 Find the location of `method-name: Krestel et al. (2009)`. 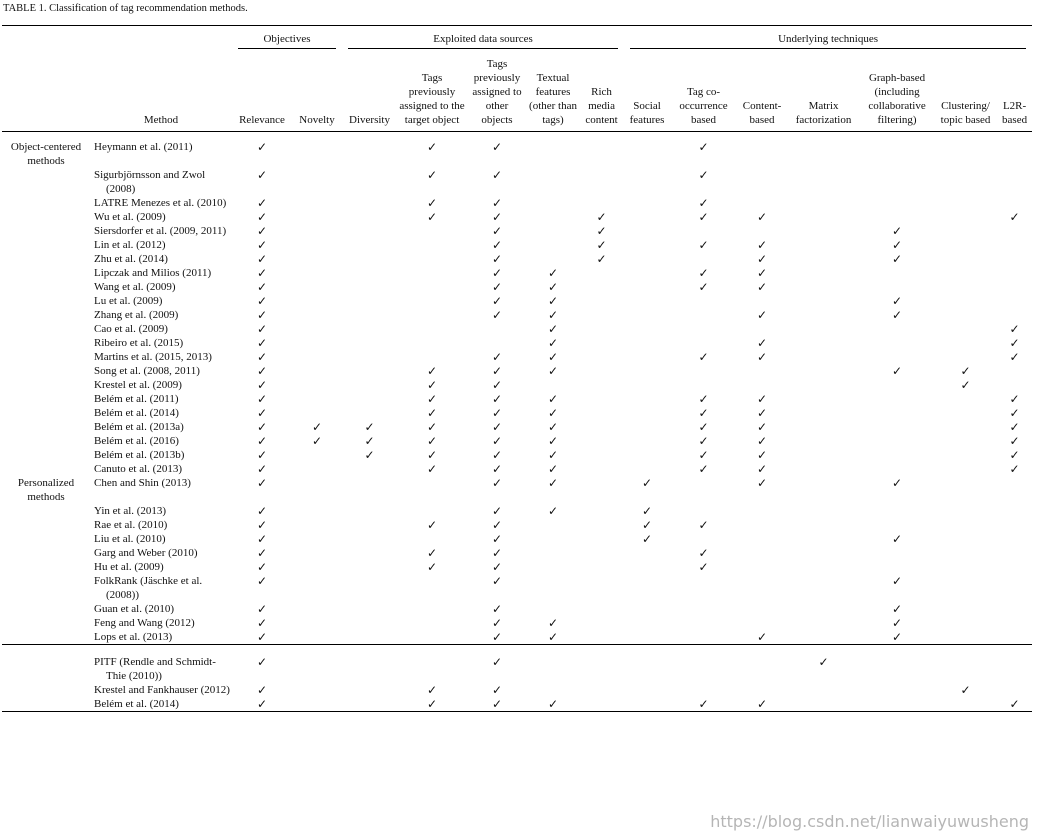

method-name: Krestel et al. (2009) is located at coordinates (138, 385).